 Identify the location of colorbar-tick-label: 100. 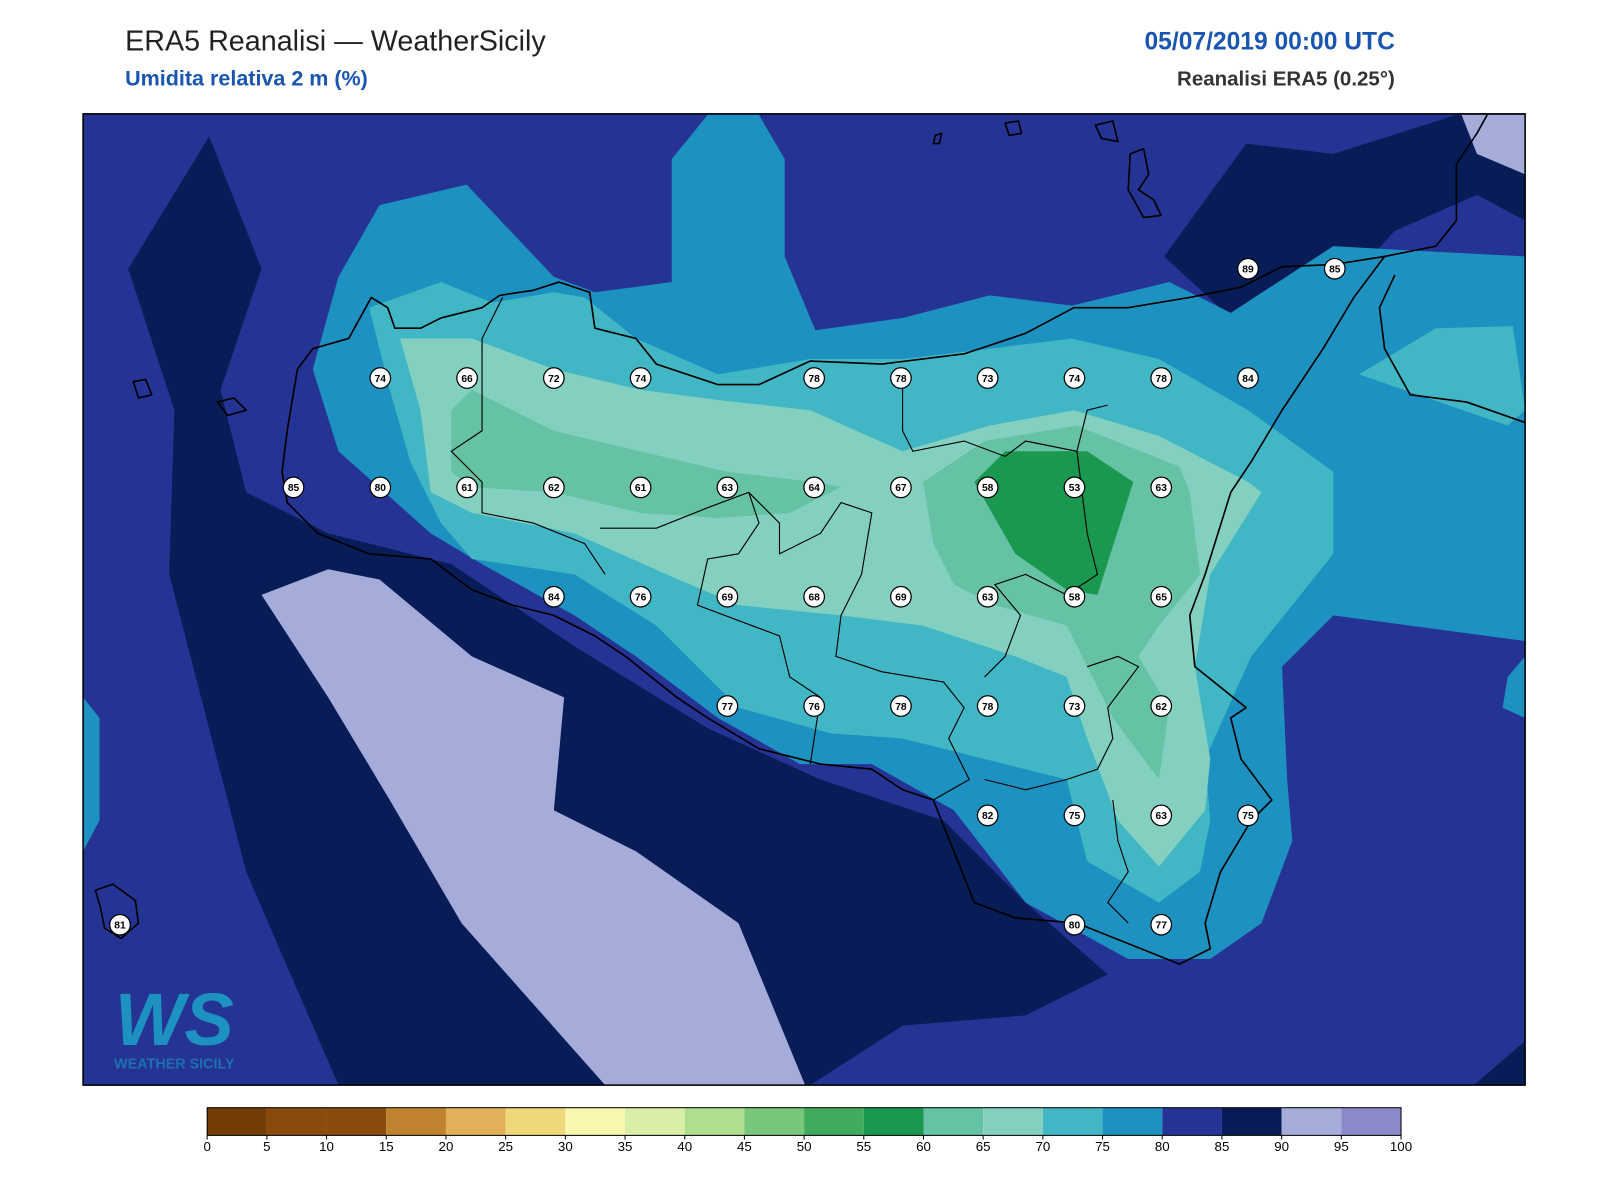
(1401, 1146).